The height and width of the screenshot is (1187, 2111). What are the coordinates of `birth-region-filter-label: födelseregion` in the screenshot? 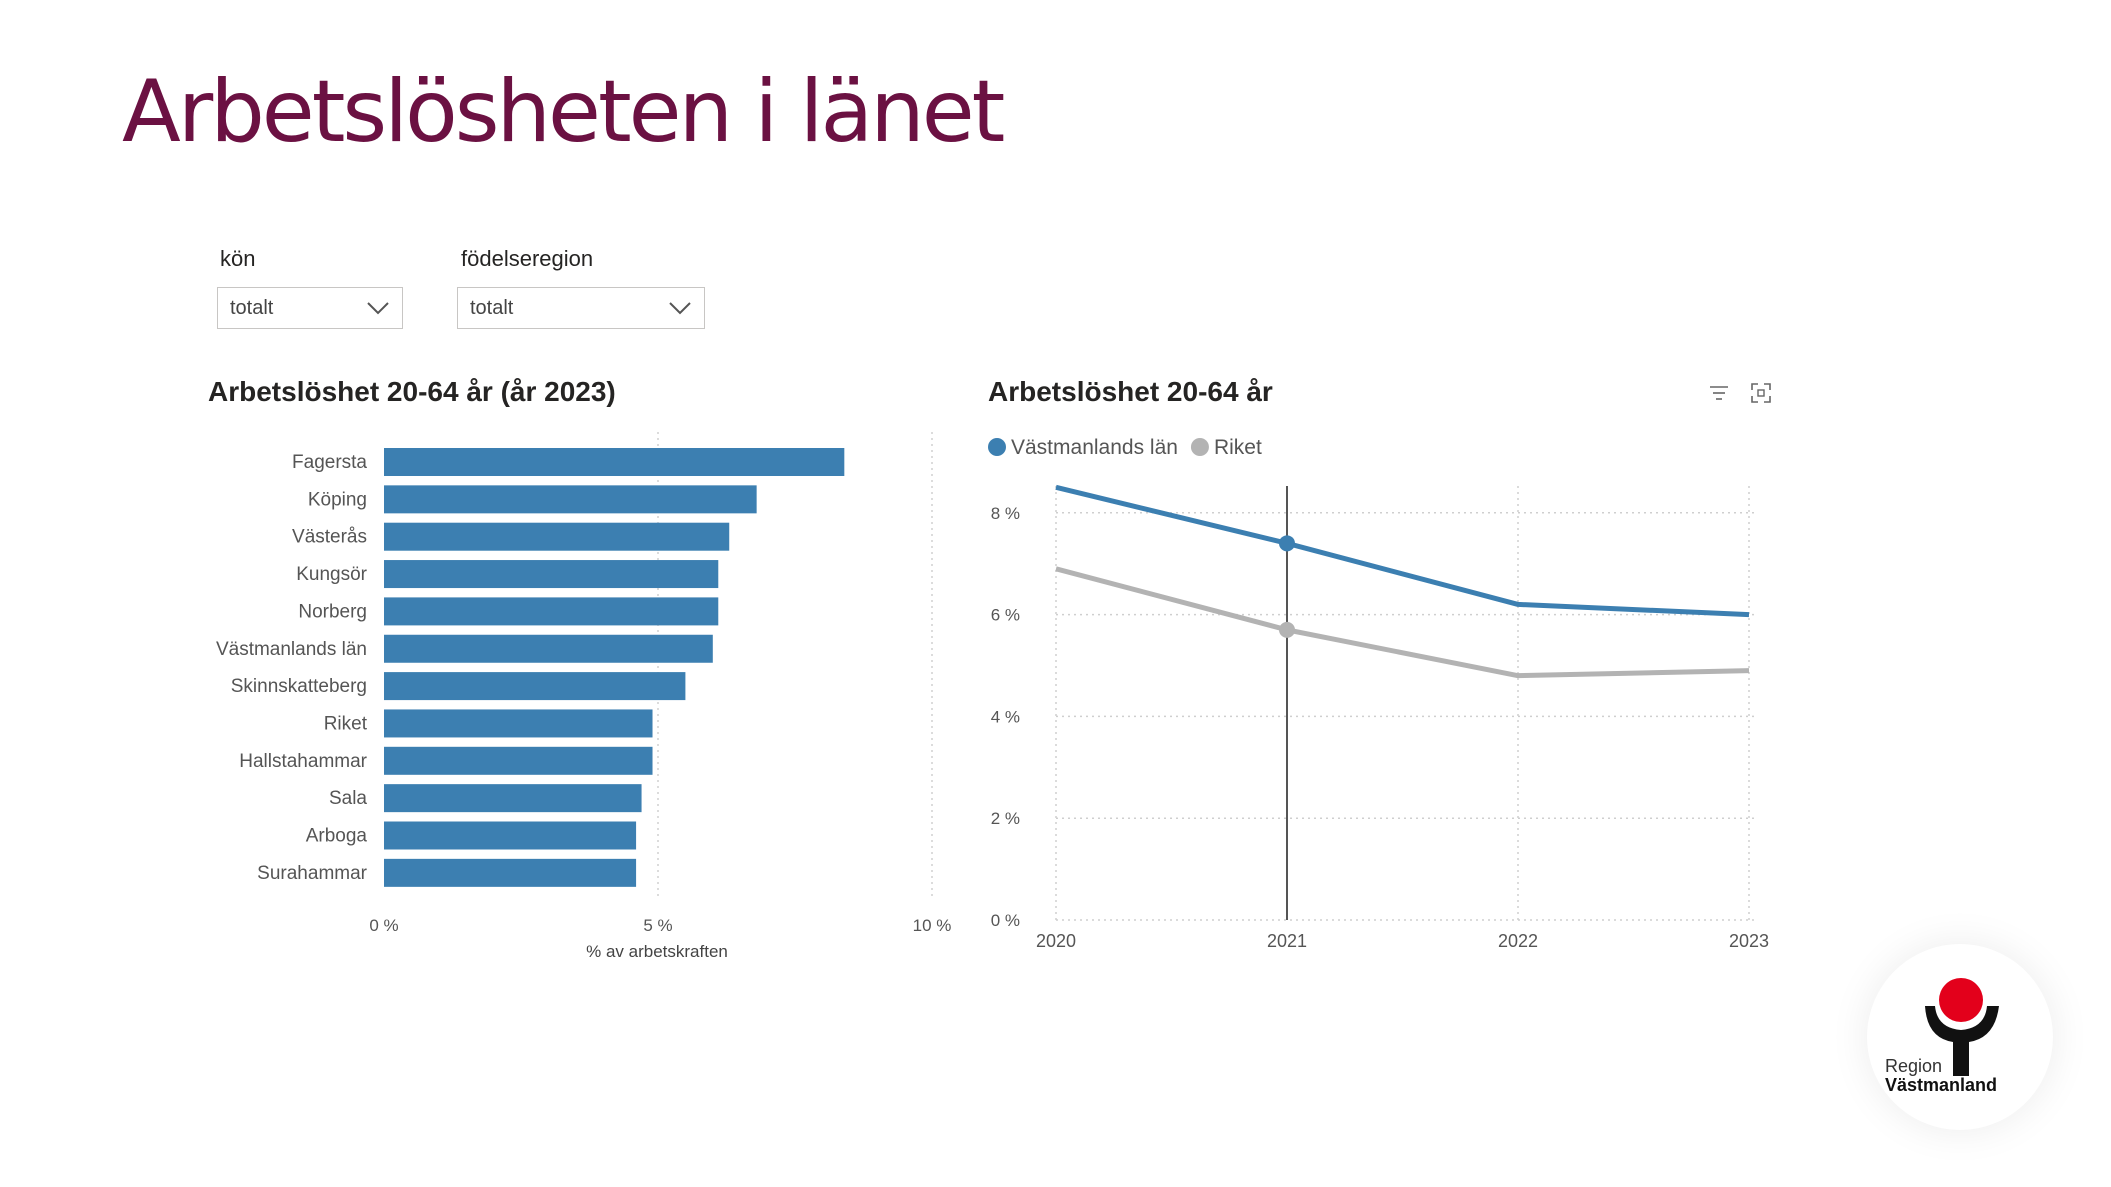 It's located at (527, 258).